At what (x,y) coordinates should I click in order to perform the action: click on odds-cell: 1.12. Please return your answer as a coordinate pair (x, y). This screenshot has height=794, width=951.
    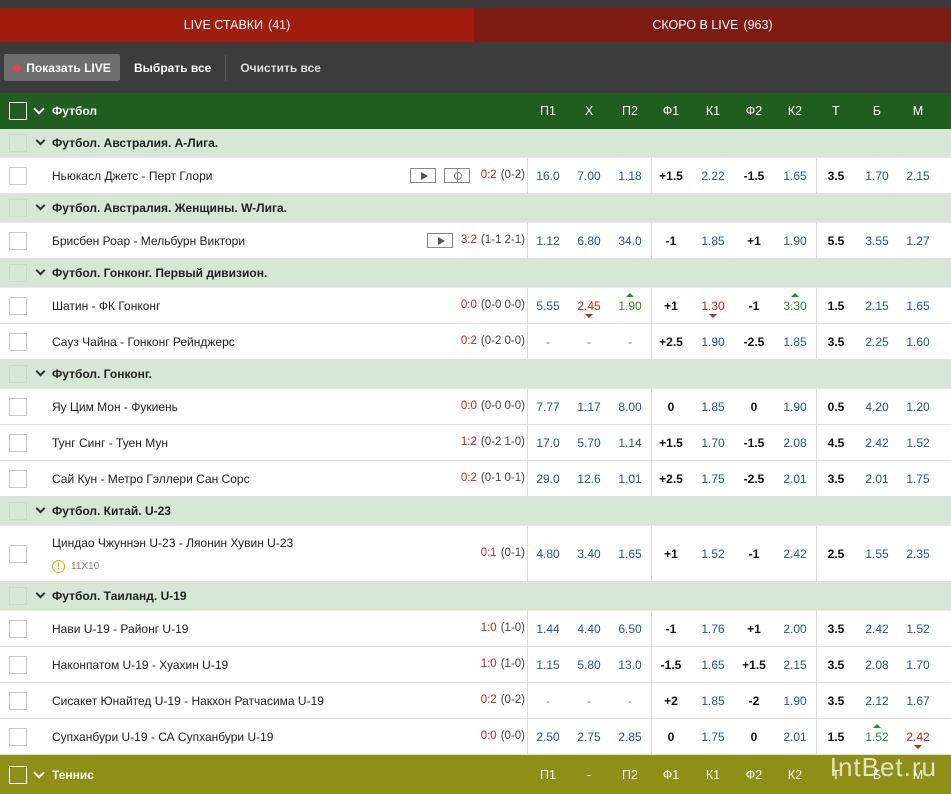
    Looking at the image, I should click on (548, 241).